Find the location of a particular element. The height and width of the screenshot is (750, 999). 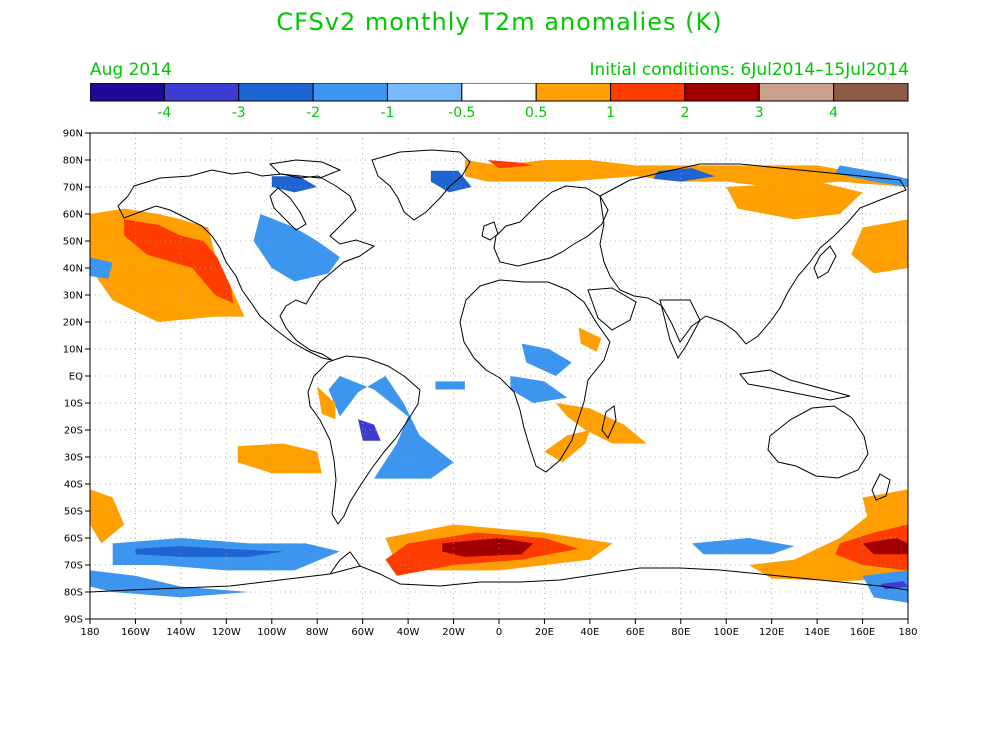

colorbar-tick-labels: -4 -3 -2 -1 -0.5 0.5 1 2 3 4 is located at coordinates (497, 113).